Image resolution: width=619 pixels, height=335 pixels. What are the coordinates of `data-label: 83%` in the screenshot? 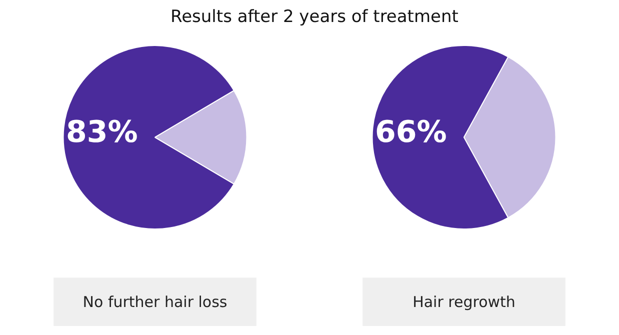 It's located at (102, 132).